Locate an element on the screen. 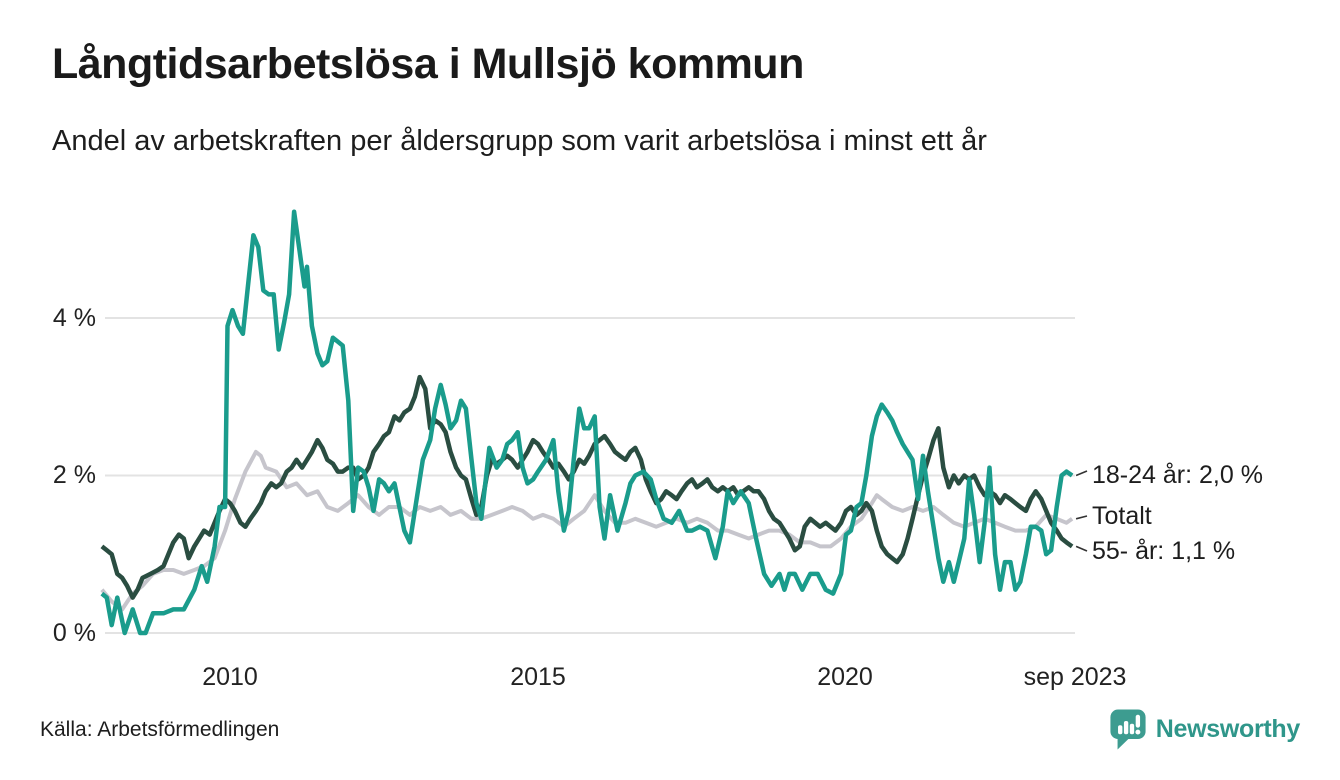 This screenshot has height=780, width=1340. x-tick-2015: 2015 is located at coordinates (538, 677).